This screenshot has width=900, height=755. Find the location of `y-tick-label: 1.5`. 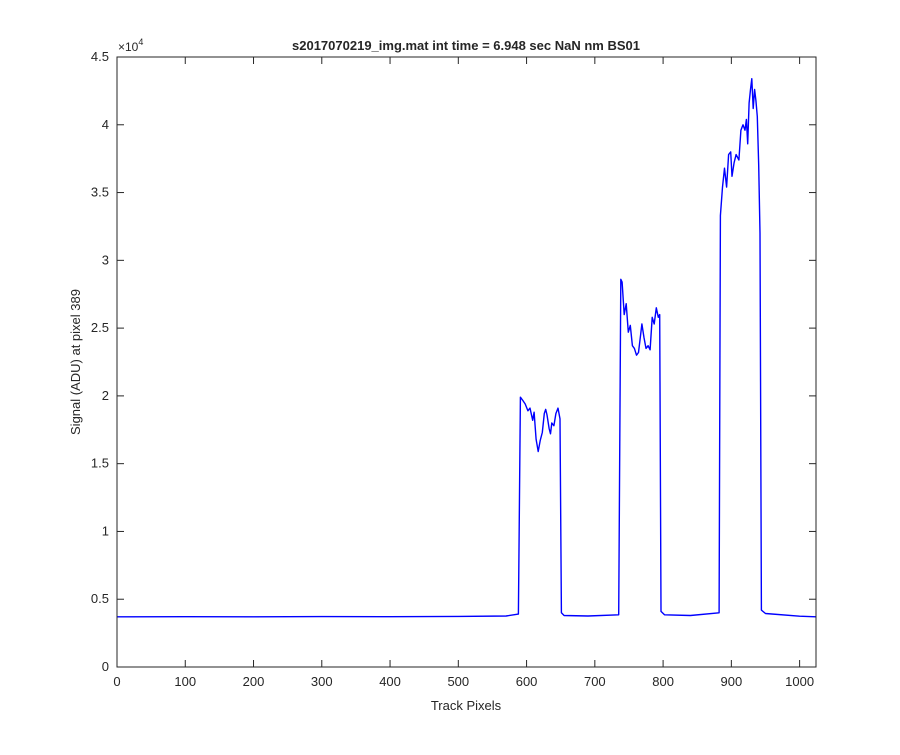

y-tick-label: 1.5 is located at coordinates (100, 463).